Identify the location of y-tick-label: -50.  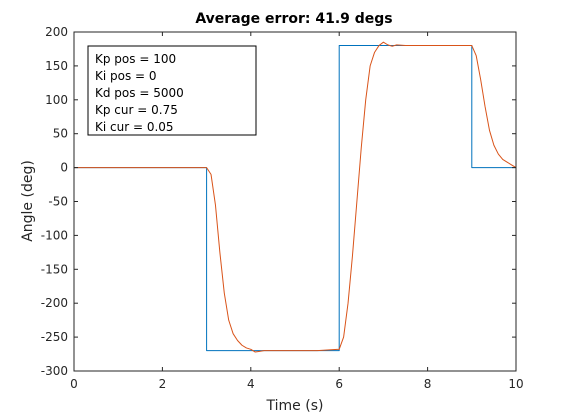
(58, 202).